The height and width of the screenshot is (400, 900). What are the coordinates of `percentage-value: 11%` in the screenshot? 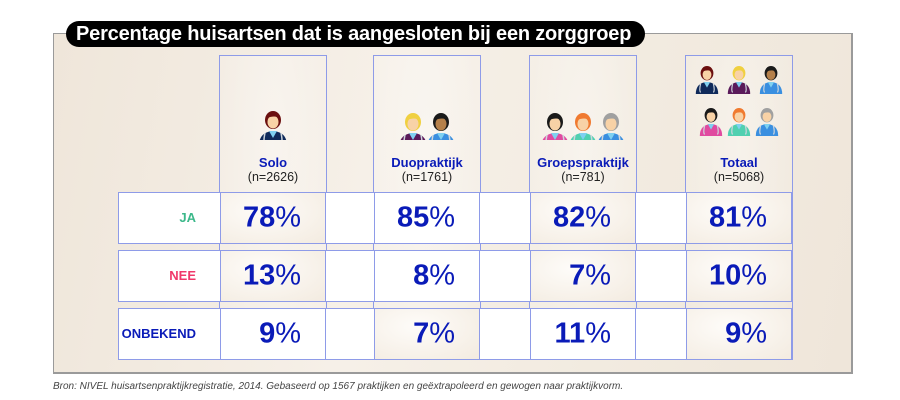 It's located at (582, 333).